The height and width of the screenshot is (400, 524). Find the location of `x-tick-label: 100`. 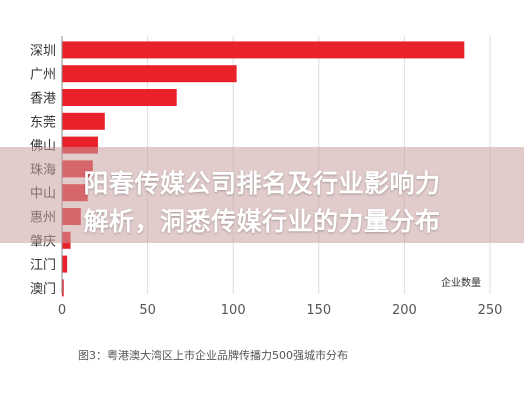

x-tick-label: 100 is located at coordinates (233, 310).